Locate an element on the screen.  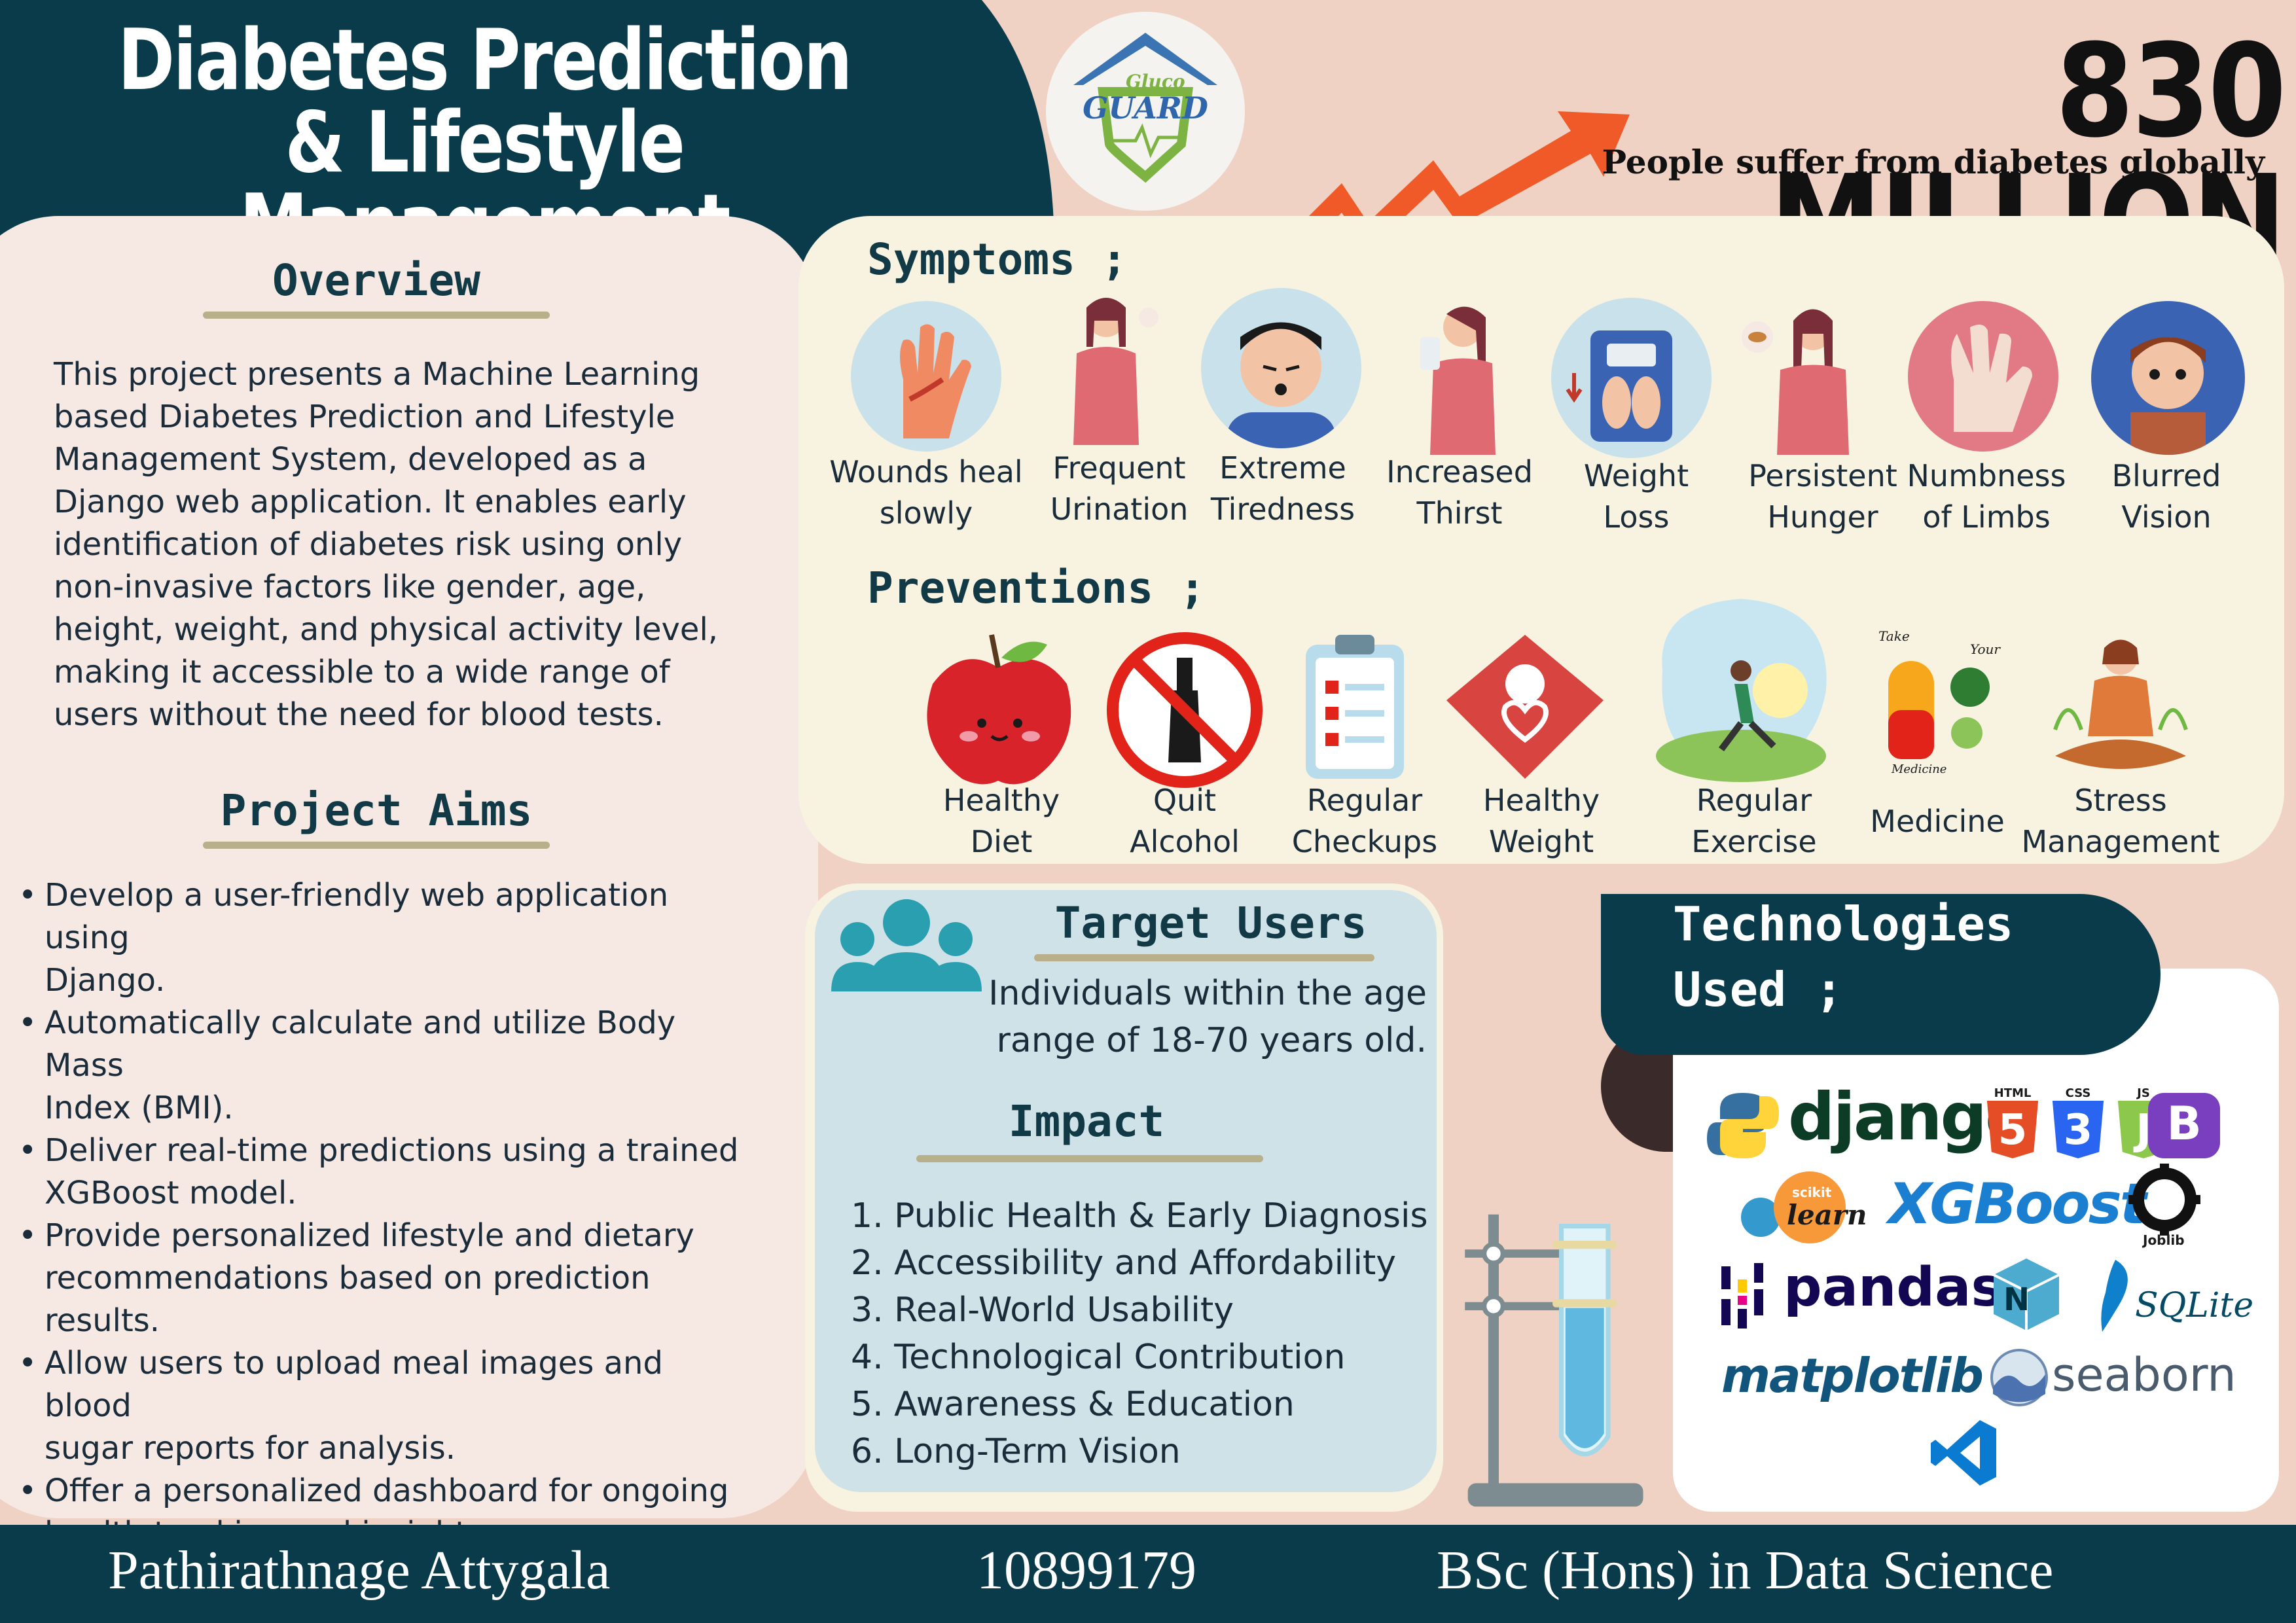
prevention-label-line: Medicine is located at coordinates (1937, 821).